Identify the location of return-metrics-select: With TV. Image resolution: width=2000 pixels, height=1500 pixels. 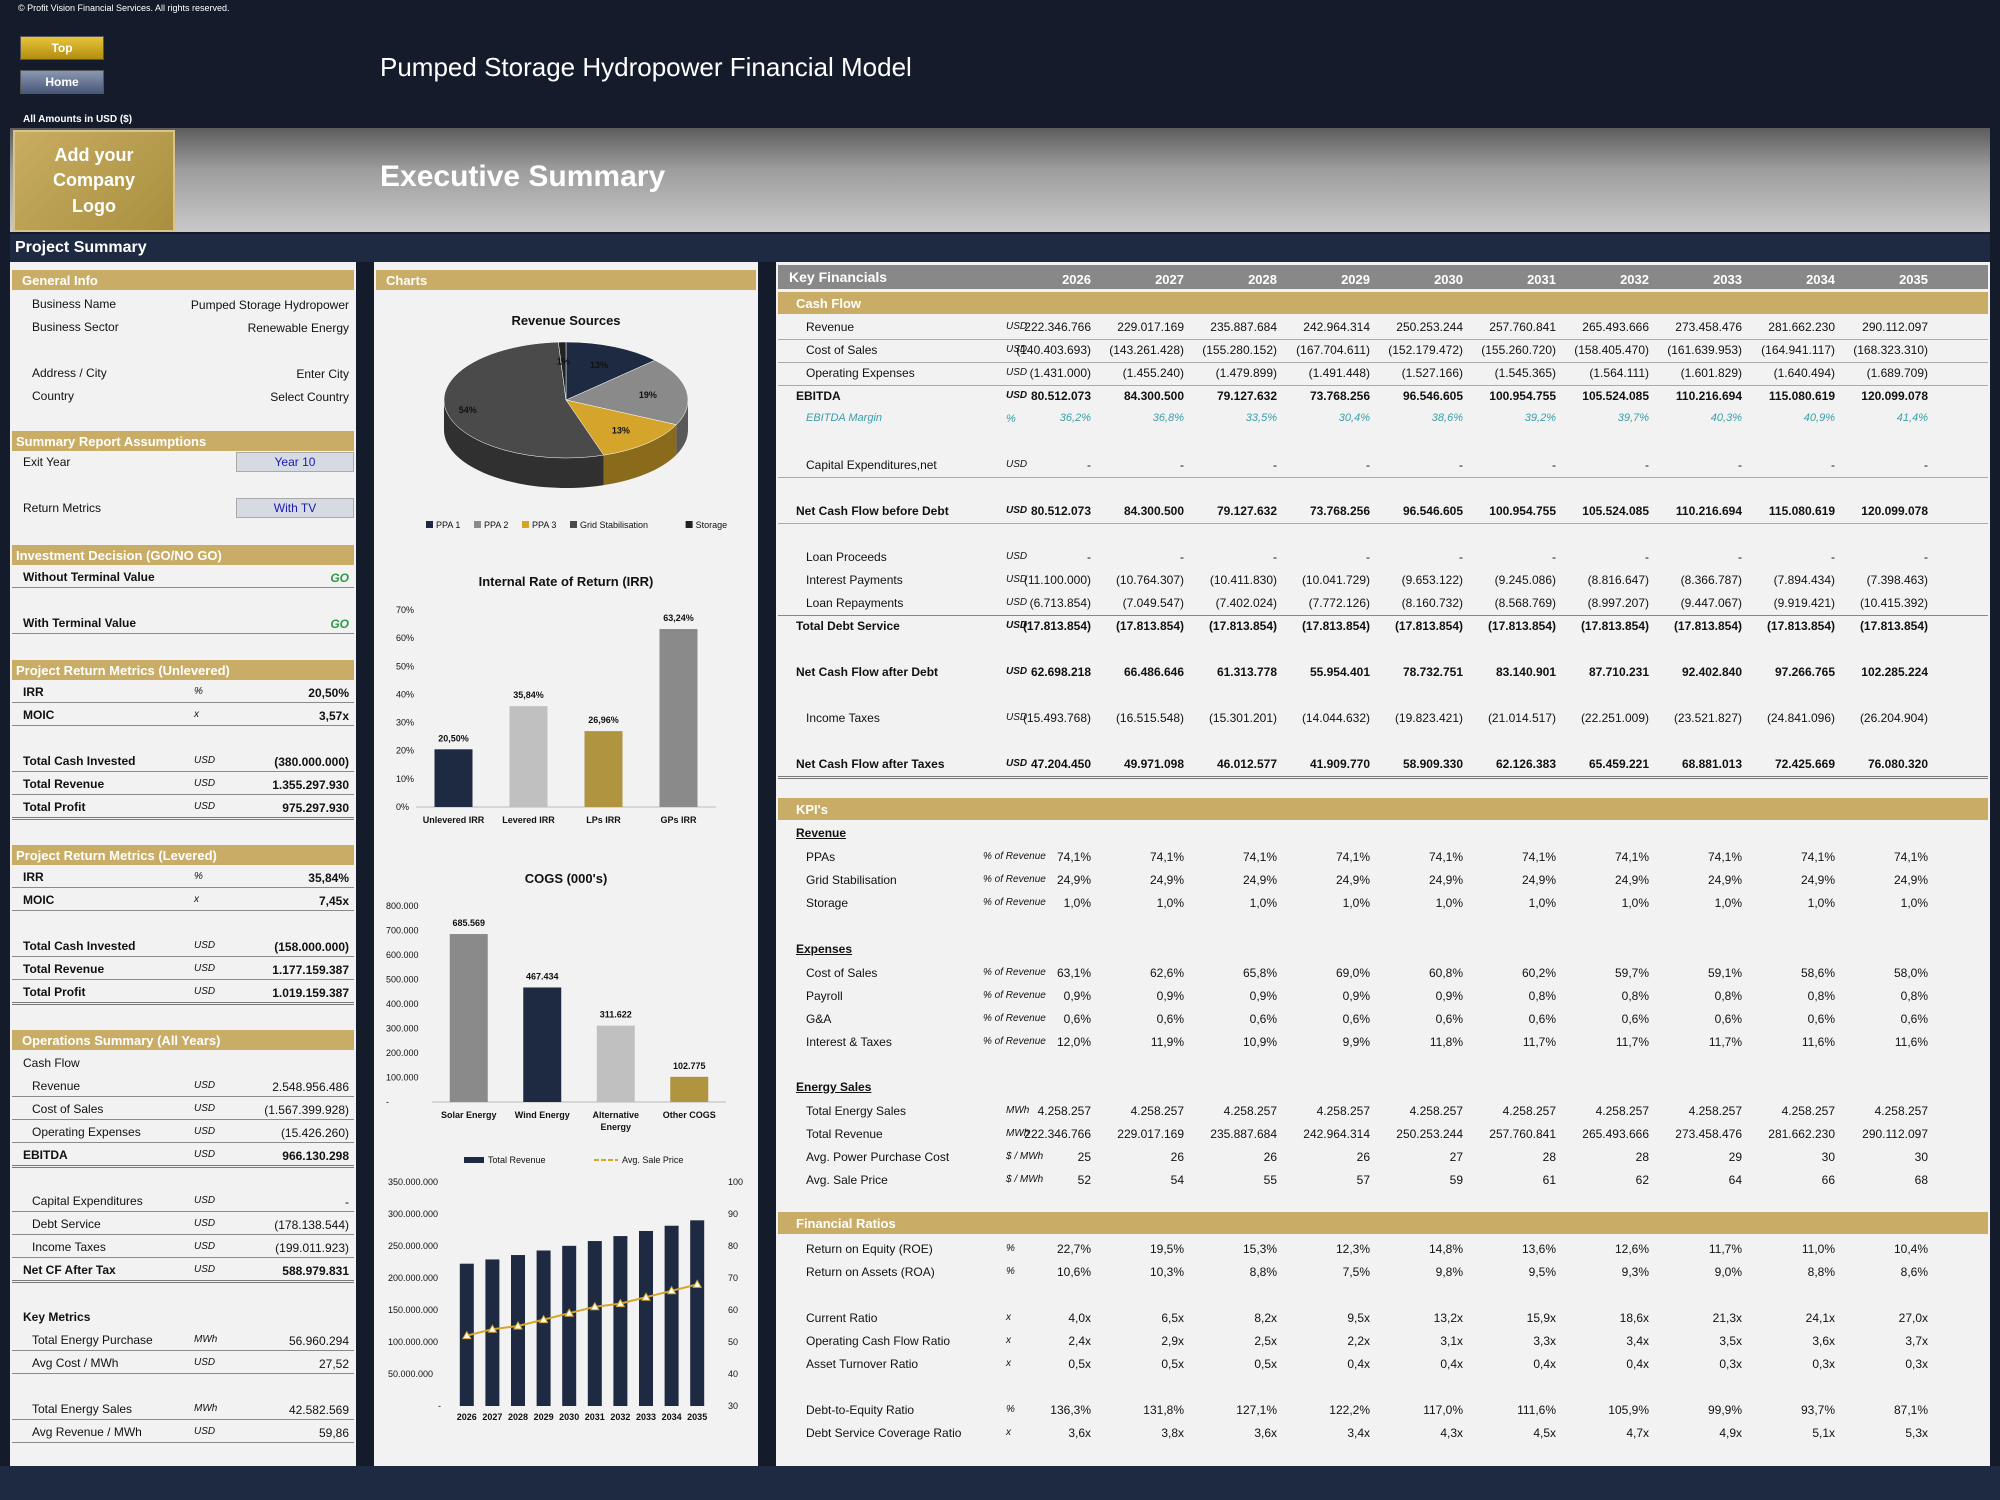
(295, 508).